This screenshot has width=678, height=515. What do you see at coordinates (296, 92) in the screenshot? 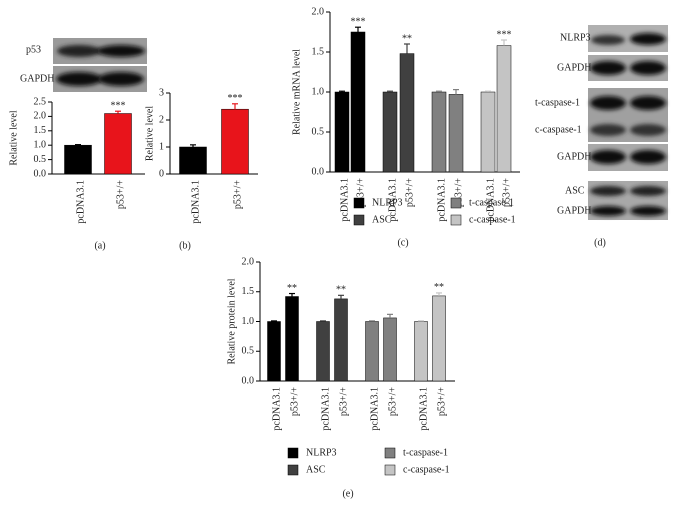
I see `y-axis-label: Relative mRNA level` at bounding box center [296, 92].